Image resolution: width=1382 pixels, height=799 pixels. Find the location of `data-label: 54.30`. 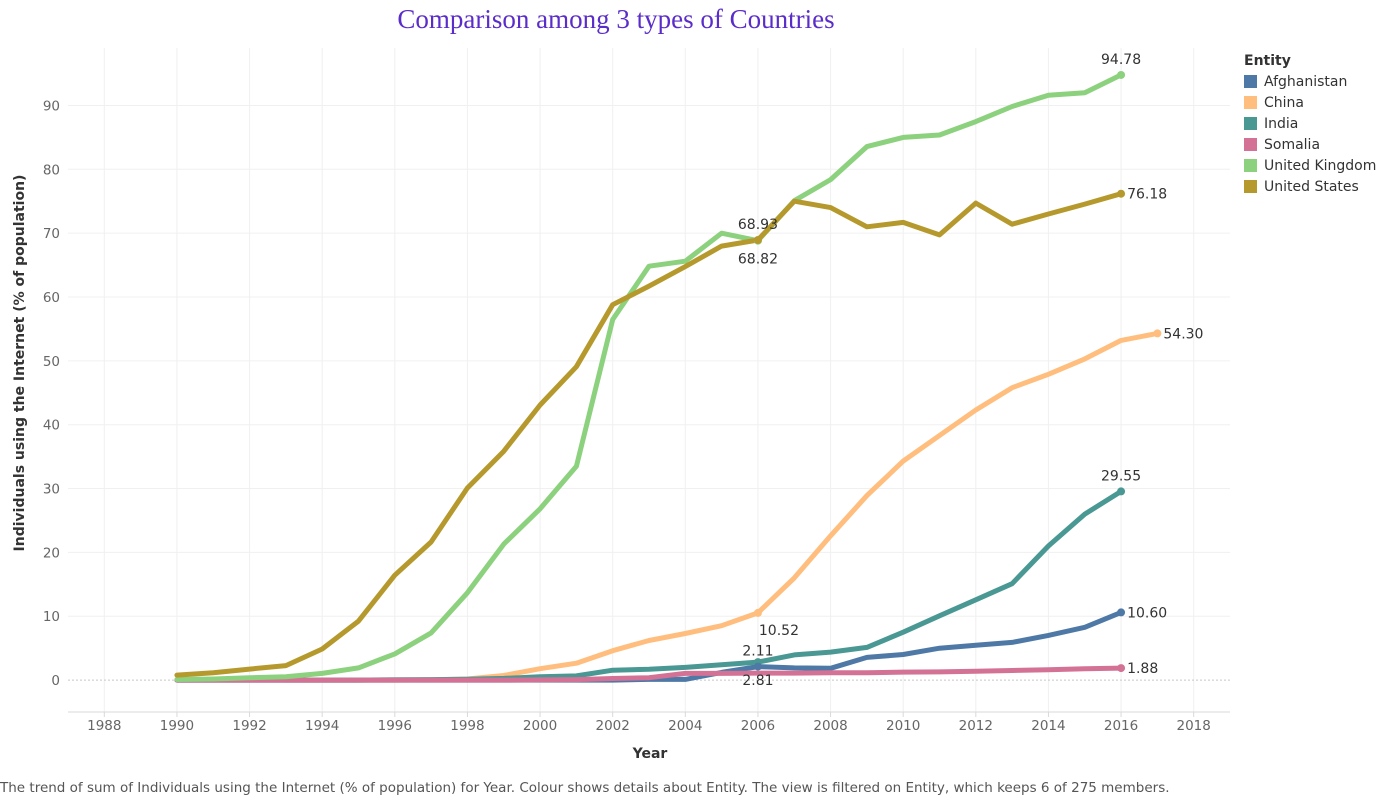

data-label: 54.30 is located at coordinates (1183, 334).